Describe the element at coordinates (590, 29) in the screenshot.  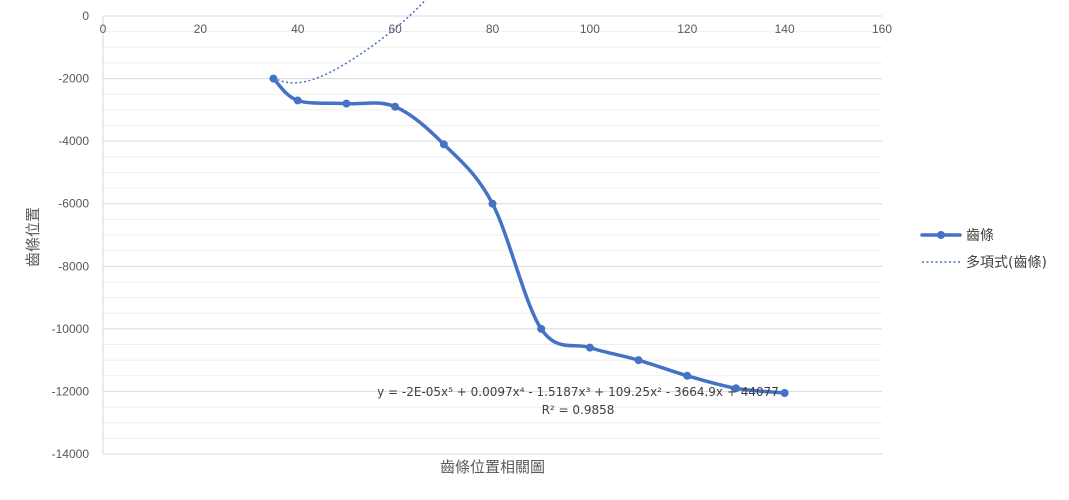
I see `x-tick-label: 100` at that location.